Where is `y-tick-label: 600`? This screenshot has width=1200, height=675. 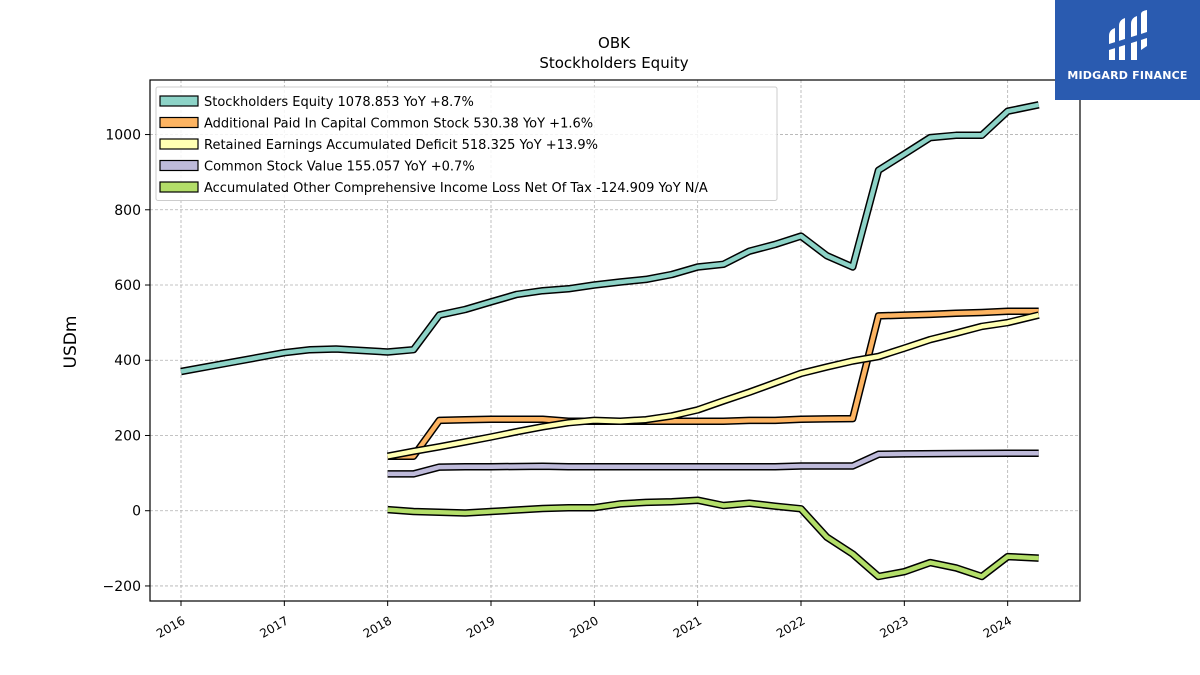 y-tick-label: 600 is located at coordinates (127, 286).